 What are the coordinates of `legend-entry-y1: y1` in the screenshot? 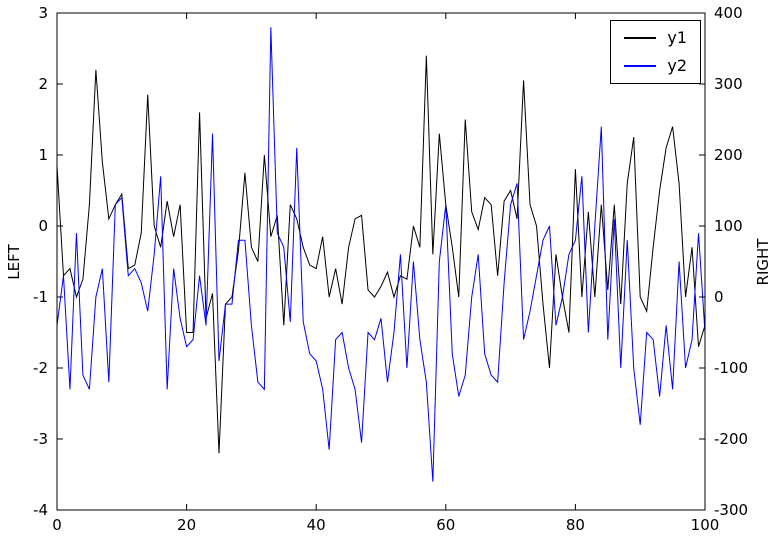 It's located at (655, 38).